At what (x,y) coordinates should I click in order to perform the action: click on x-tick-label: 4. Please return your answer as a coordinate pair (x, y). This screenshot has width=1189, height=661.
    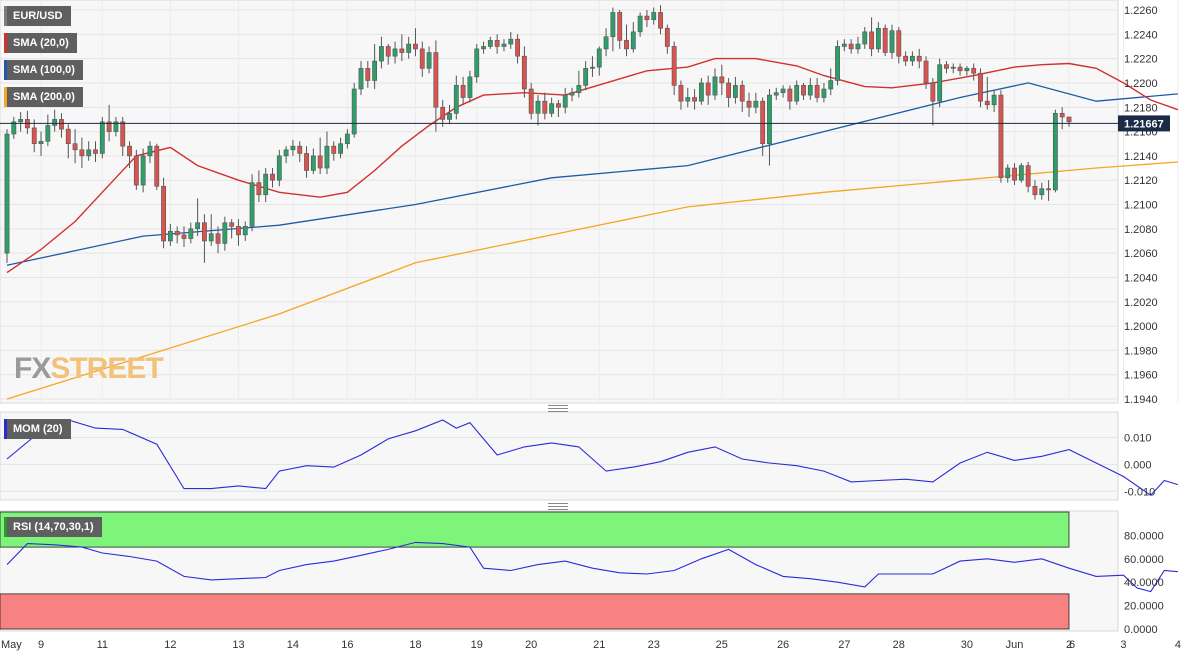
    Looking at the image, I should click on (1178, 645).